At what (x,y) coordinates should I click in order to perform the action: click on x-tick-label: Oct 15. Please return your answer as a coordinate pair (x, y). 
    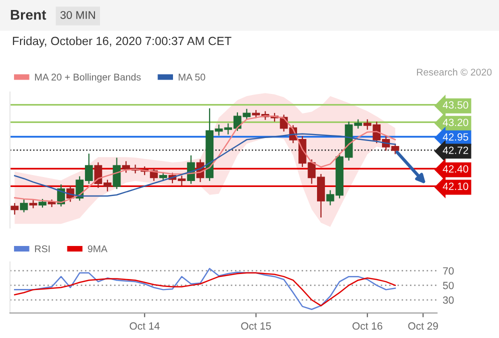
    Looking at the image, I should click on (256, 326).